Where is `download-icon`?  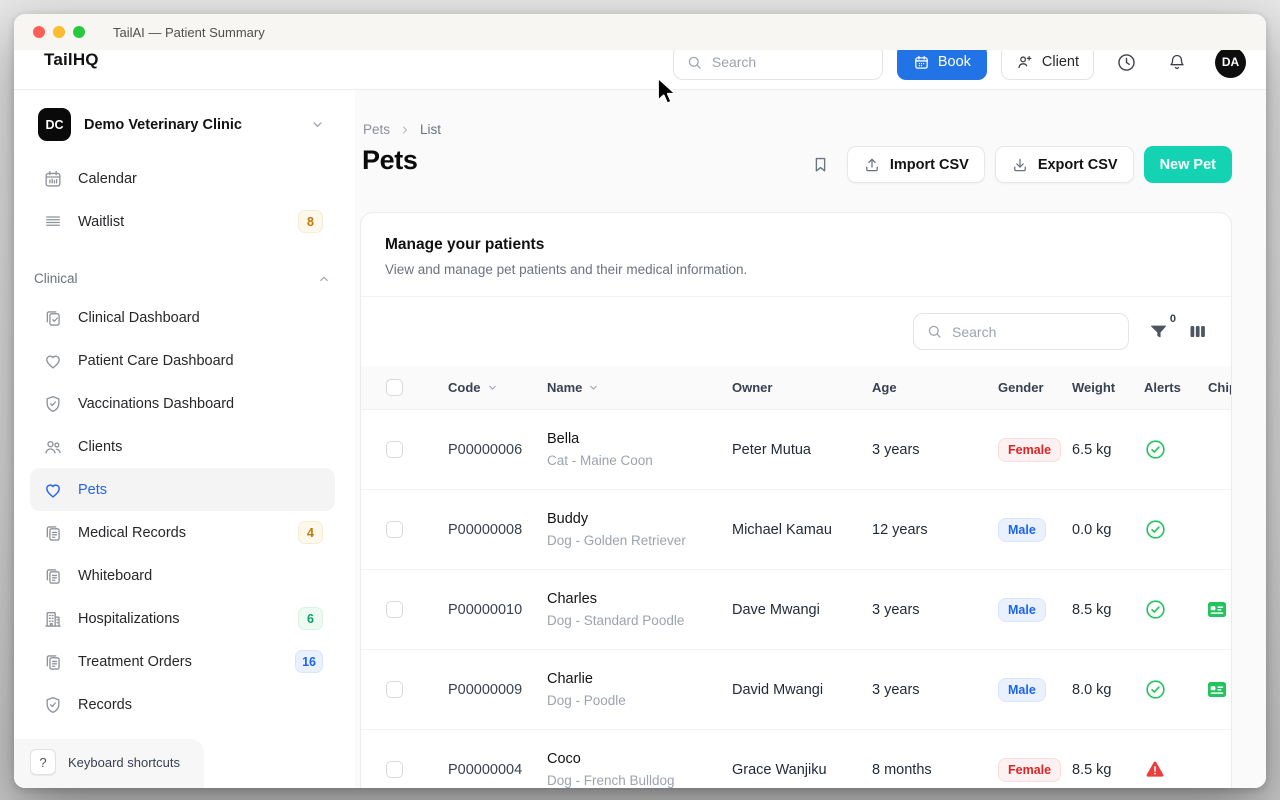
download-icon is located at coordinates (1020, 165).